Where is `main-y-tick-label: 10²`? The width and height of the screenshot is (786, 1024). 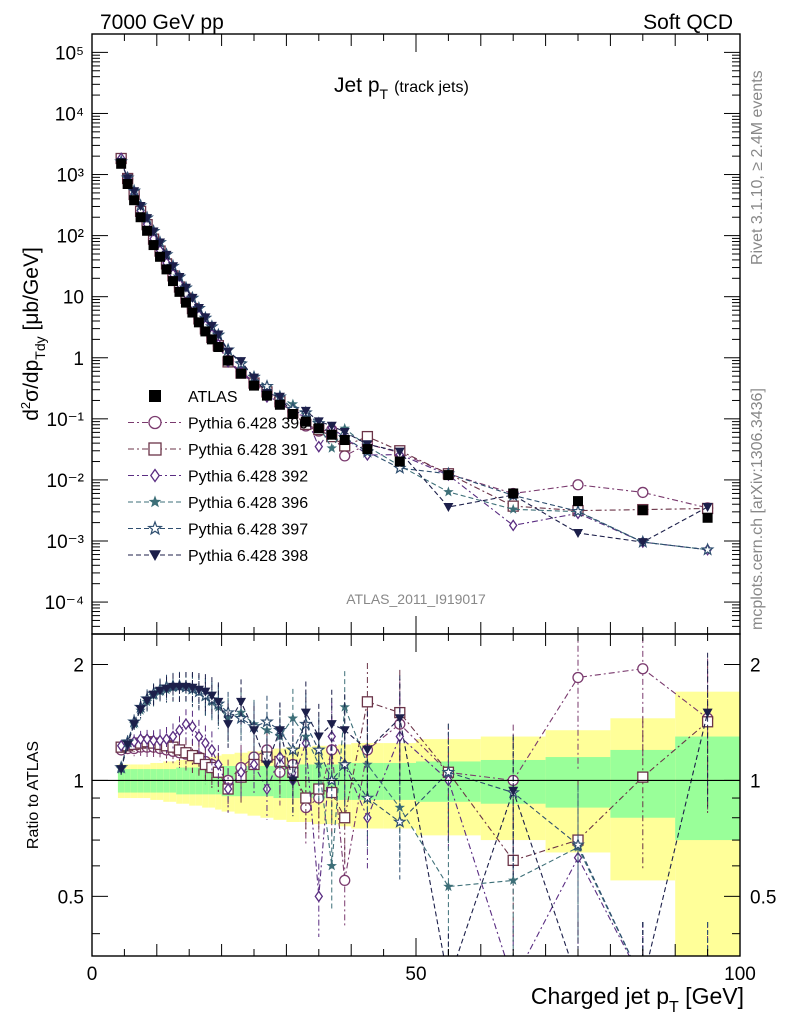
main-y-tick-label: 10² is located at coordinates (70, 237).